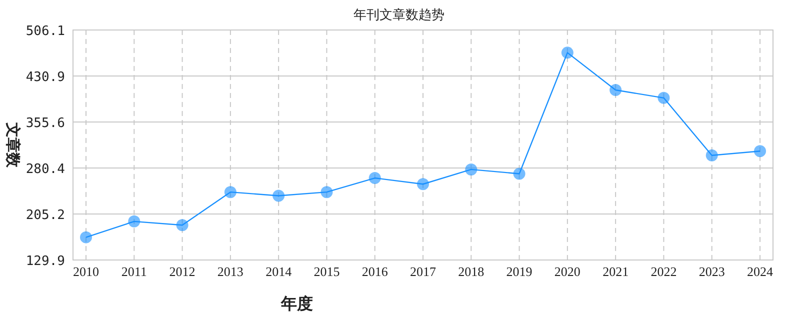  I want to click on y-tick-label: 129.9, so click(45, 261).